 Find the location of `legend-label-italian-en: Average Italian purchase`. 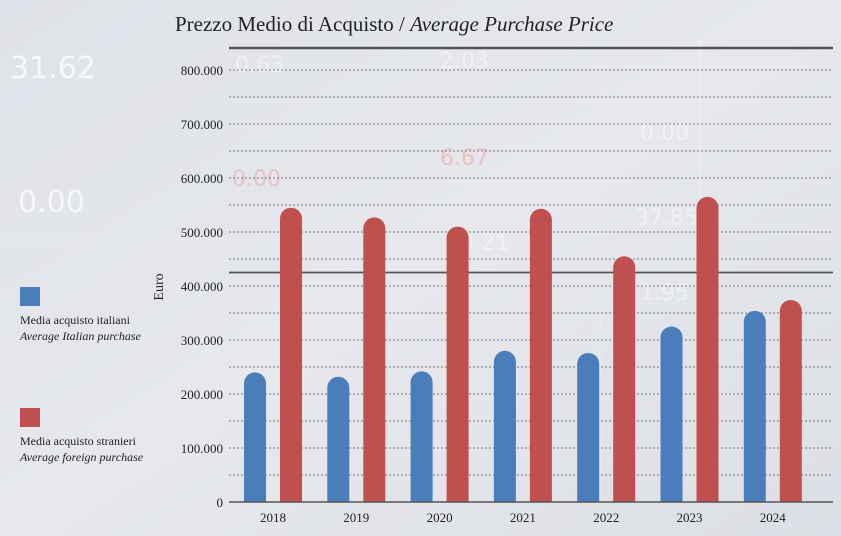

legend-label-italian-en: Average Italian purchase is located at coordinates (80, 336).